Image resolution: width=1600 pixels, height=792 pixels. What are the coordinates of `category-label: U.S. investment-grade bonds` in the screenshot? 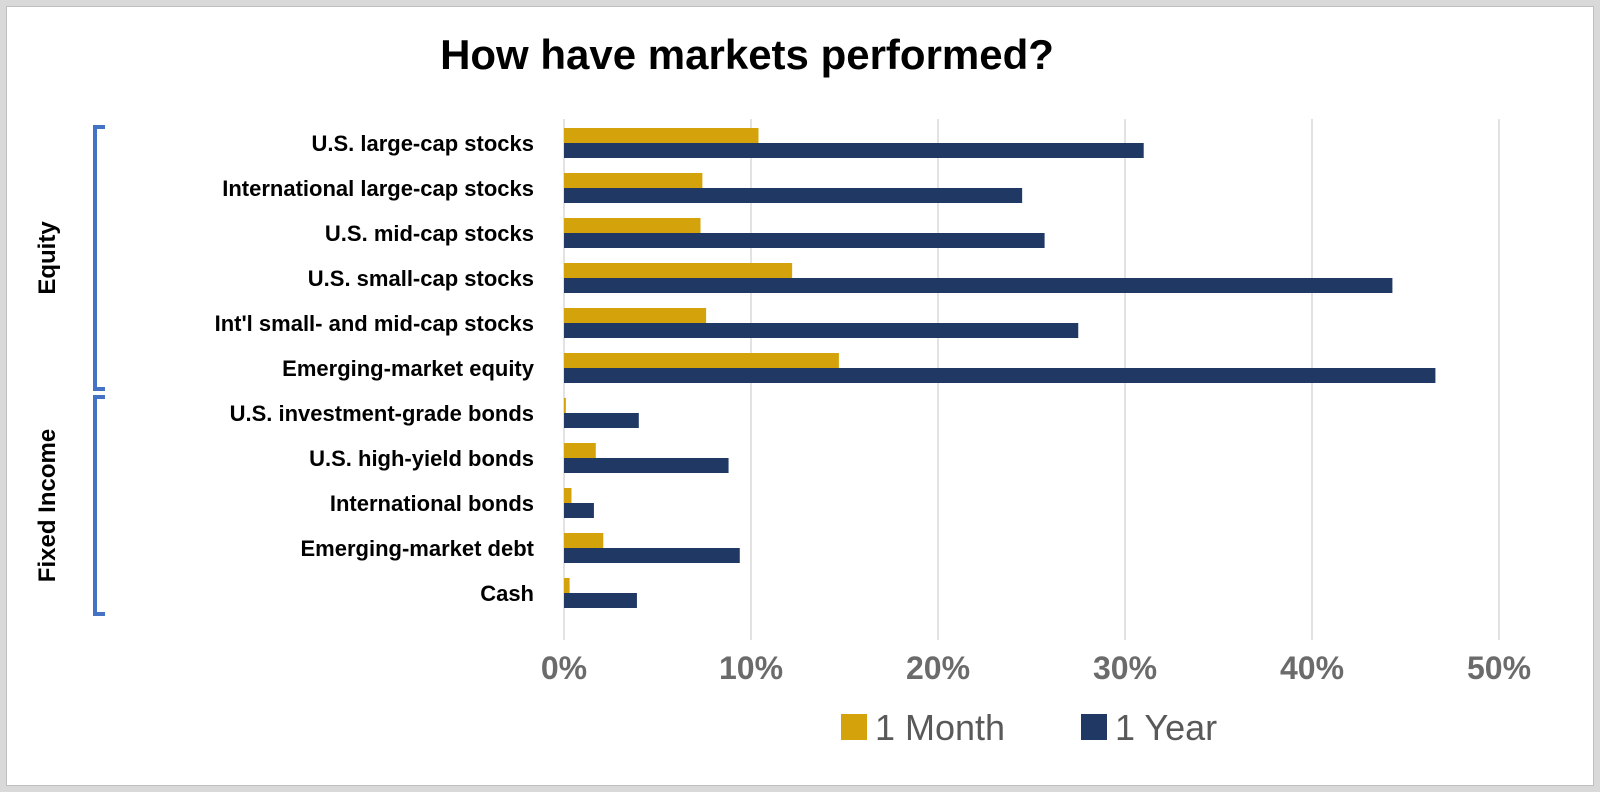 It's located at (382, 413).